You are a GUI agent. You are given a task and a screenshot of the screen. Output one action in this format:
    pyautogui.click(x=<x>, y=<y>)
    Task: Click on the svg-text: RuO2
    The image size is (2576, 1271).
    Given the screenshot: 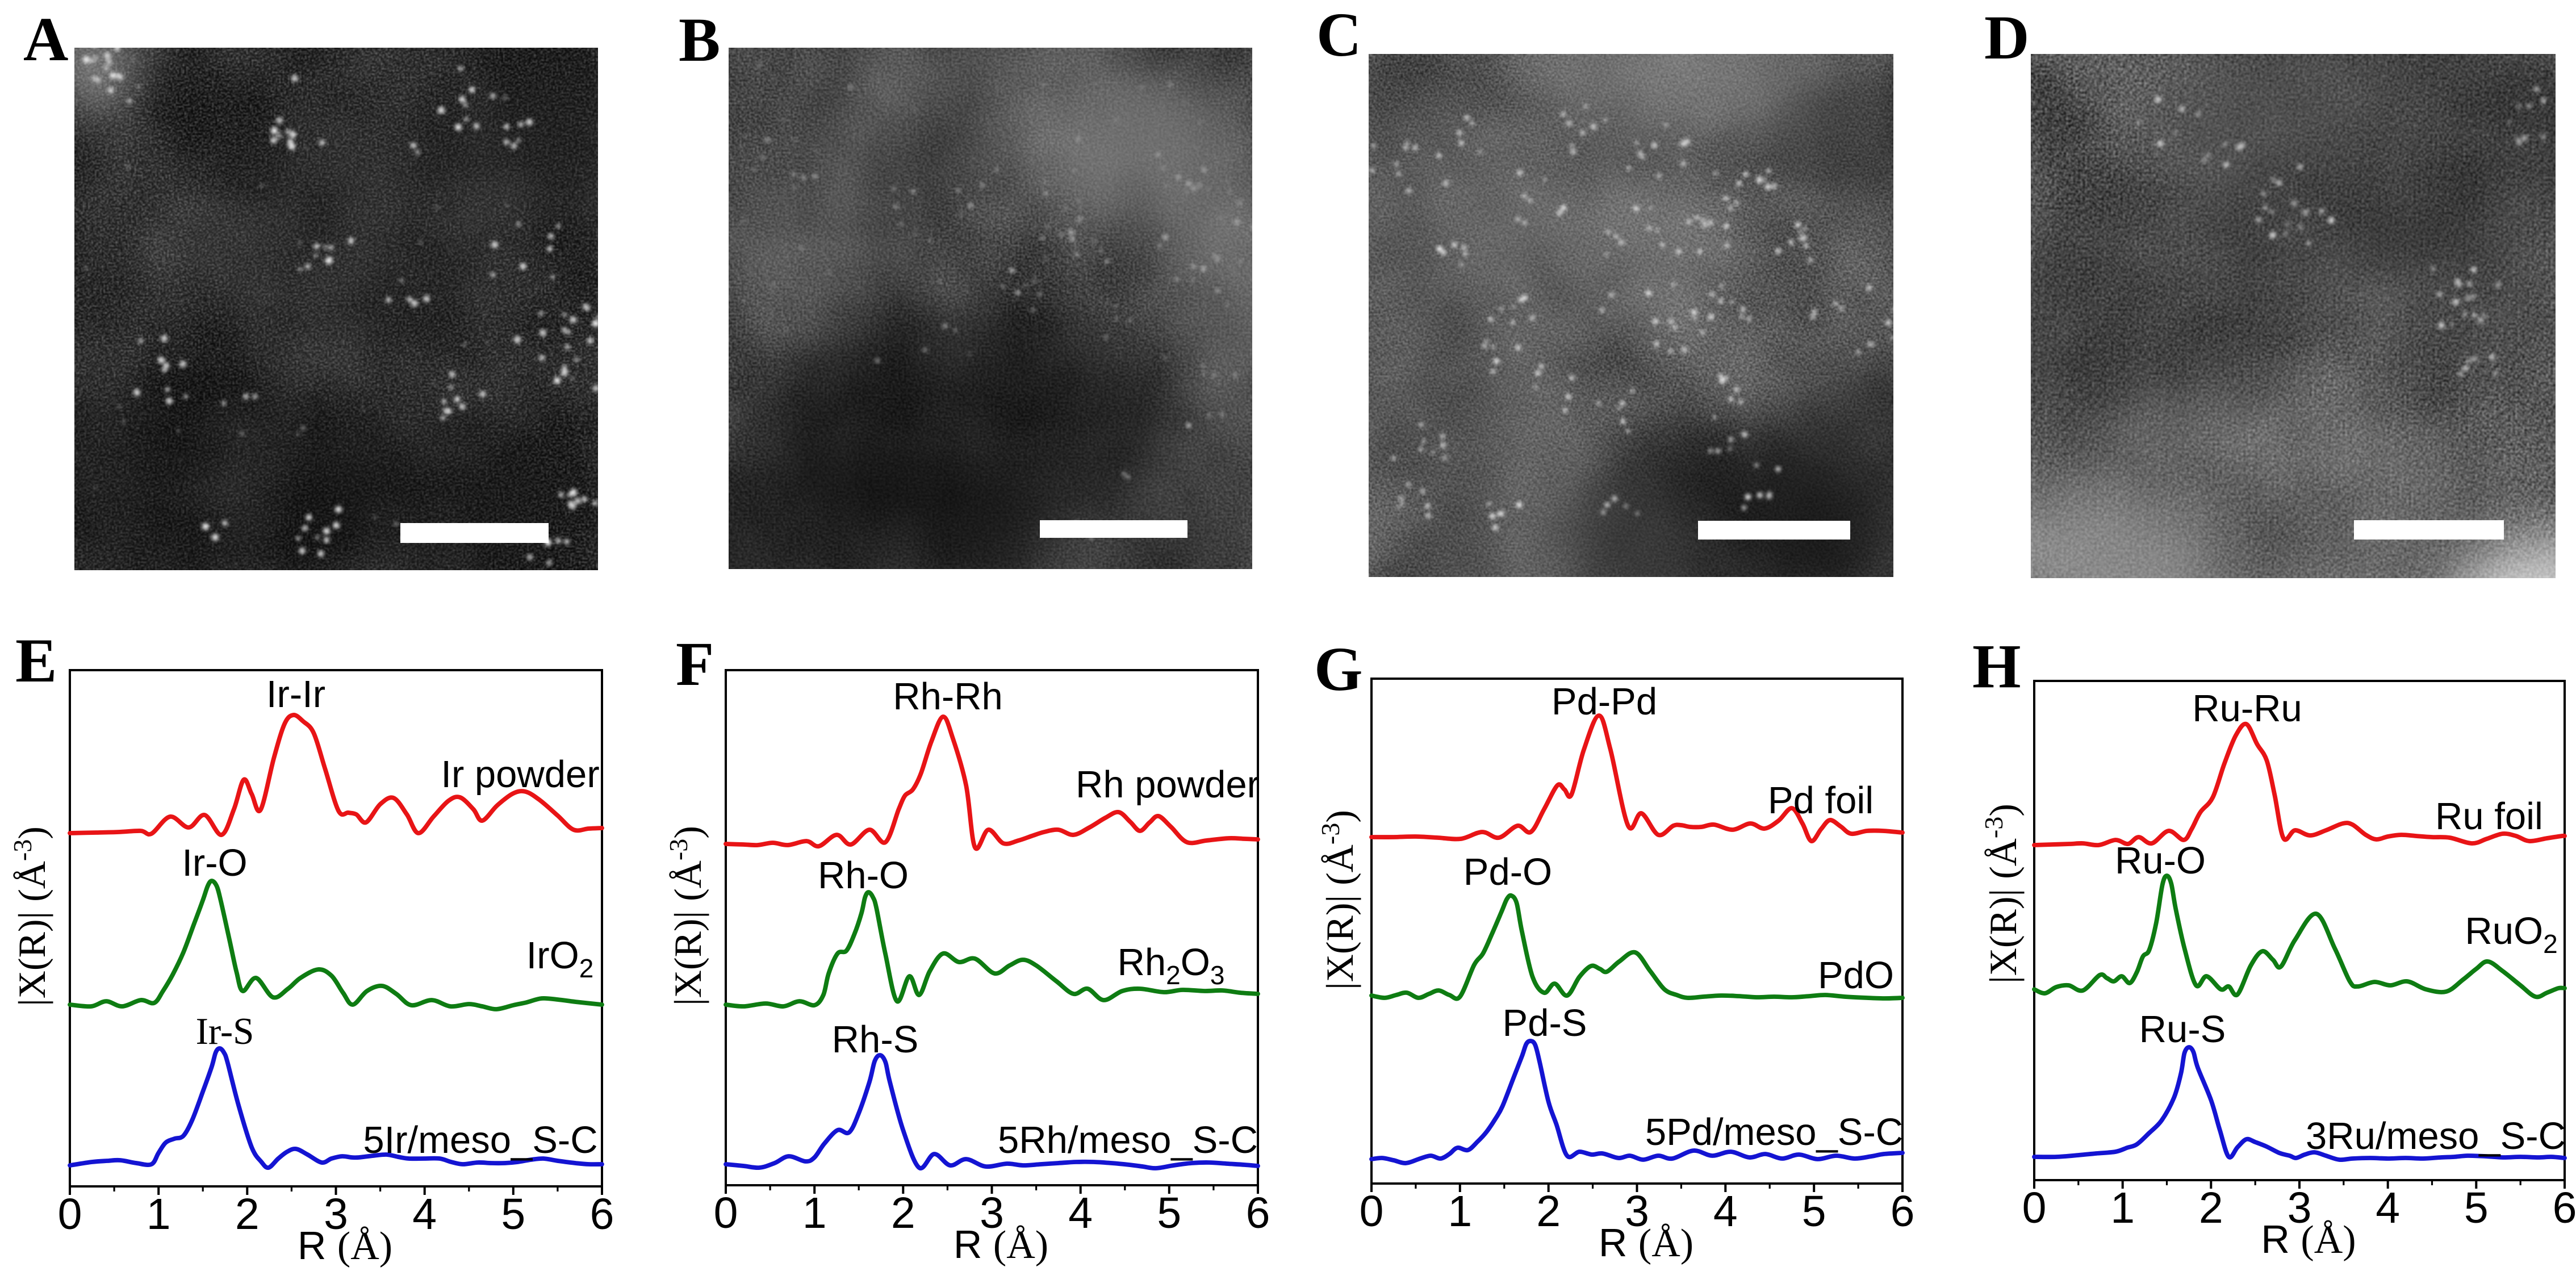 What is the action you would take?
    pyautogui.click(x=2511, y=934)
    